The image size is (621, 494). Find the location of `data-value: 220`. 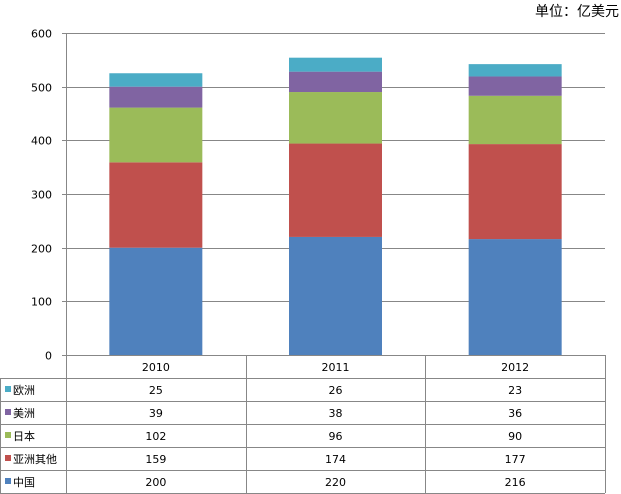

data-value: 220 is located at coordinates (335, 482).